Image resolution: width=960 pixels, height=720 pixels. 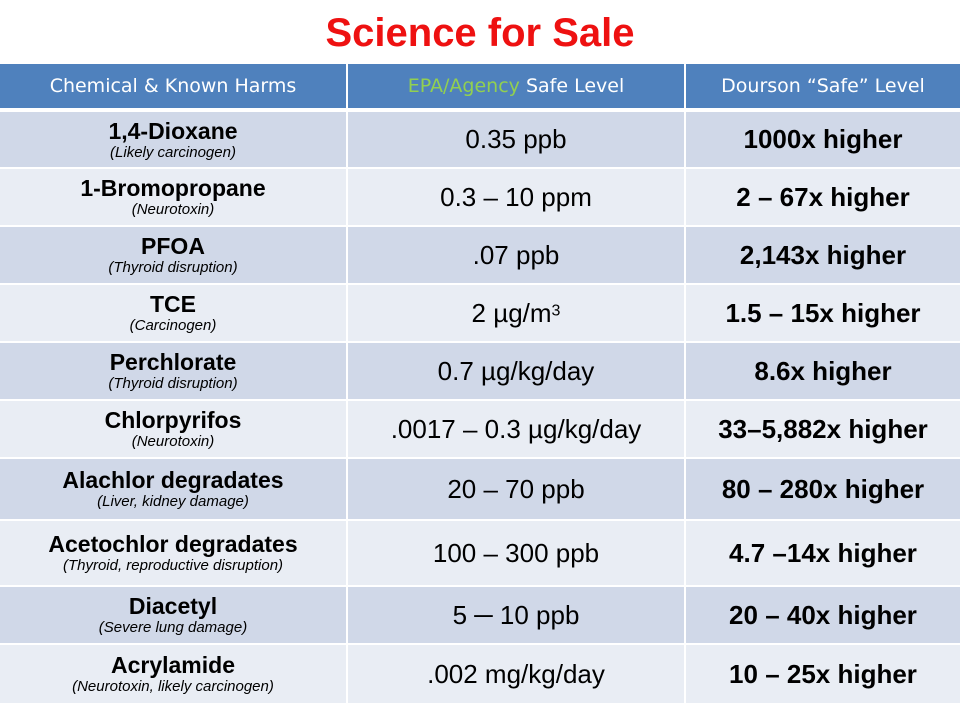 What do you see at coordinates (173, 304) in the screenshot?
I see `chemical-name: TCE` at bounding box center [173, 304].